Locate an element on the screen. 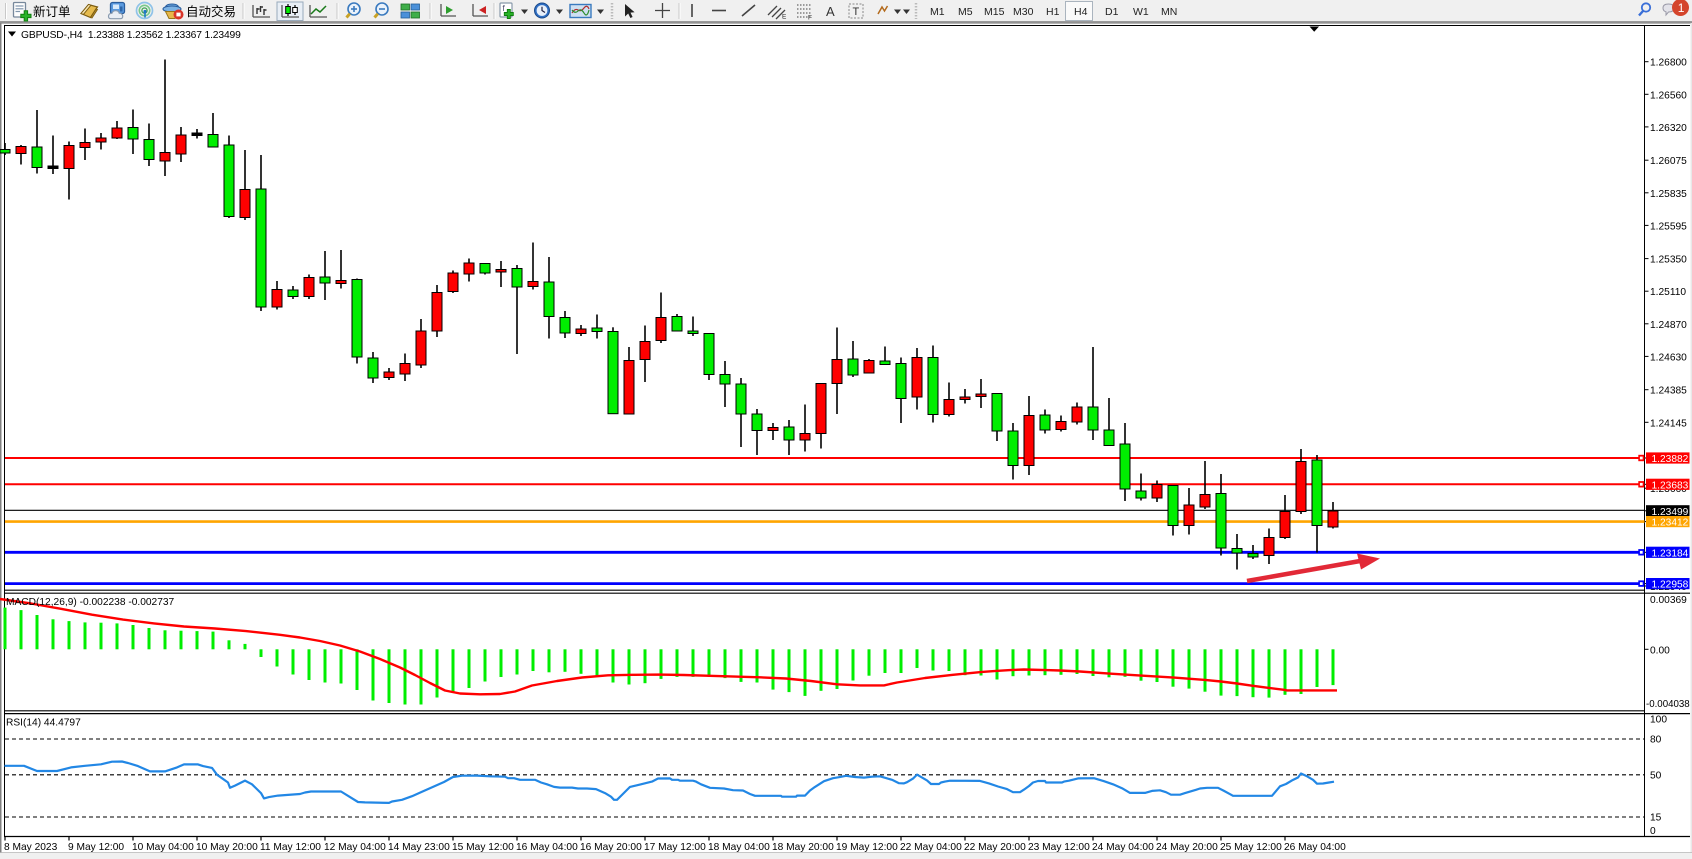  svg-text: 25 May 12:00 is located at coordinates (1251, 847).